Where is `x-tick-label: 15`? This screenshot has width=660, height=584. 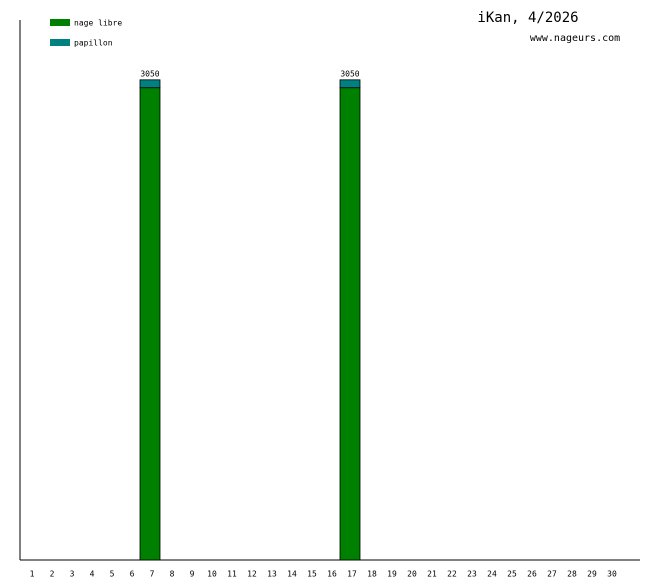
x-tick-label: 15 is located at coordinates (312, 574).